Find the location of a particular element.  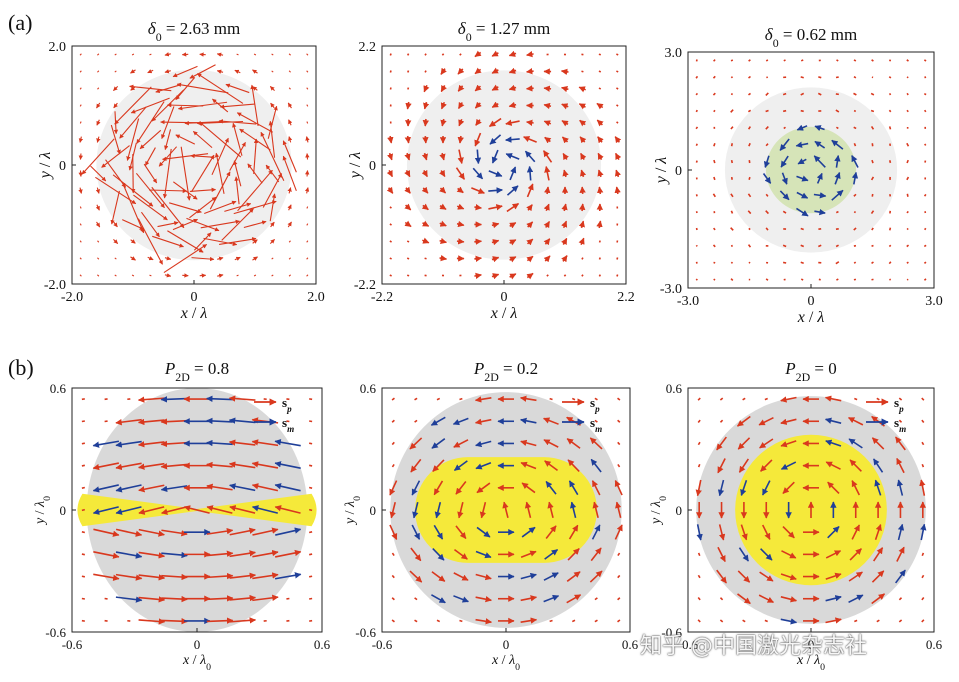

x-tick-label: -0.6 is located at coordinates (72, 644).